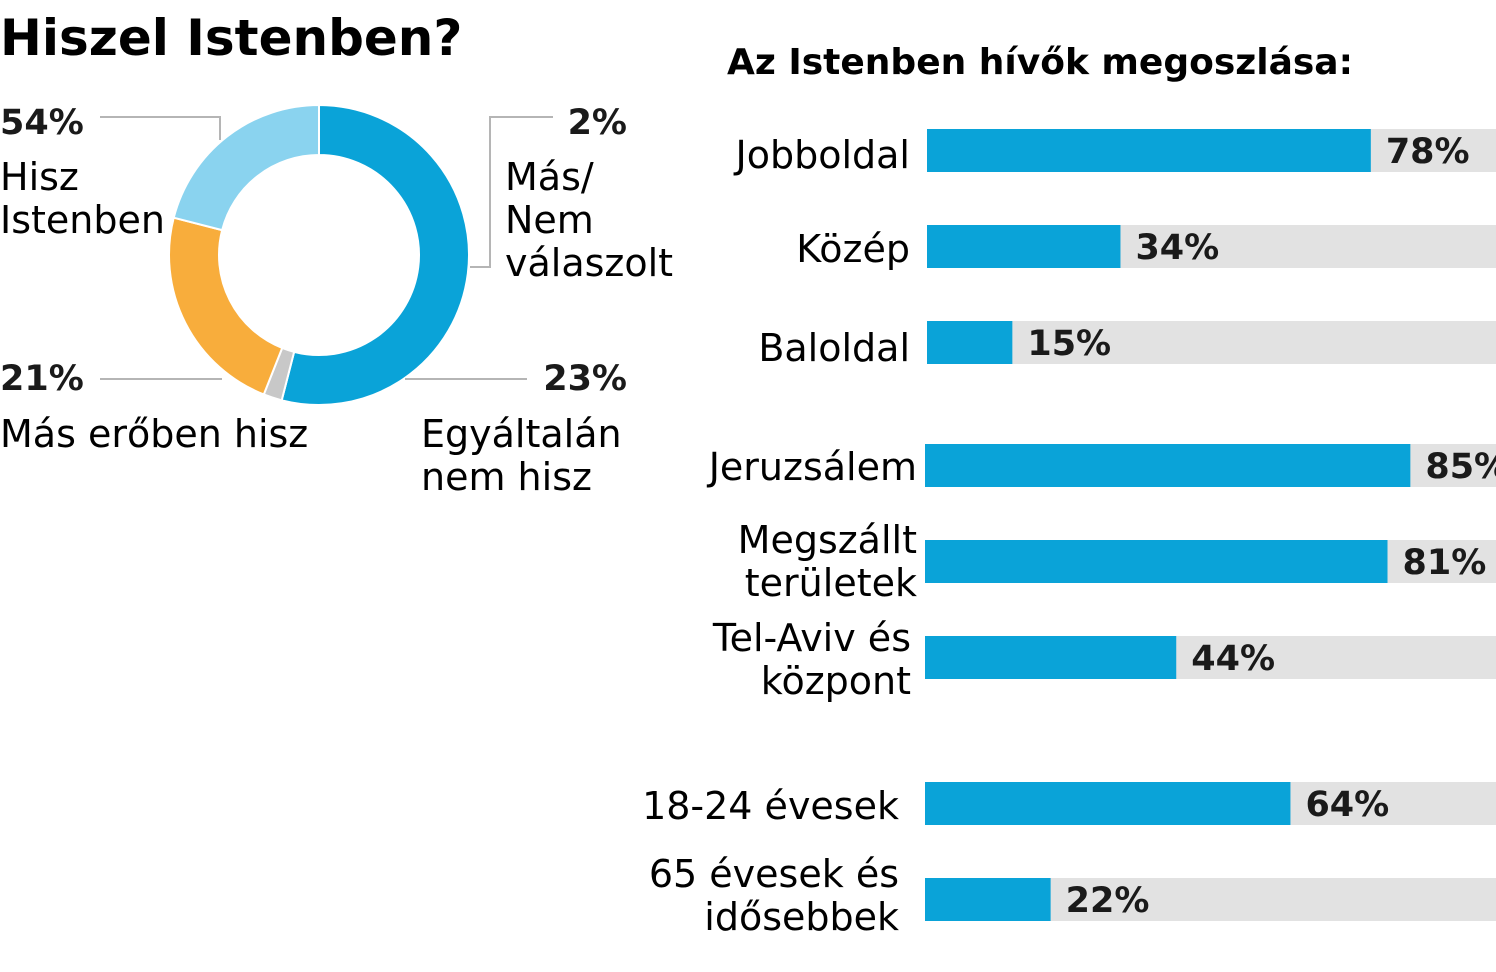 This screenshot has height=972, width=1496. What do you see at coordinates (39, 177) in the screenshot?
I see `slice-label-hisz-istenben-line: Hisz` at bounding box center [39, 177].